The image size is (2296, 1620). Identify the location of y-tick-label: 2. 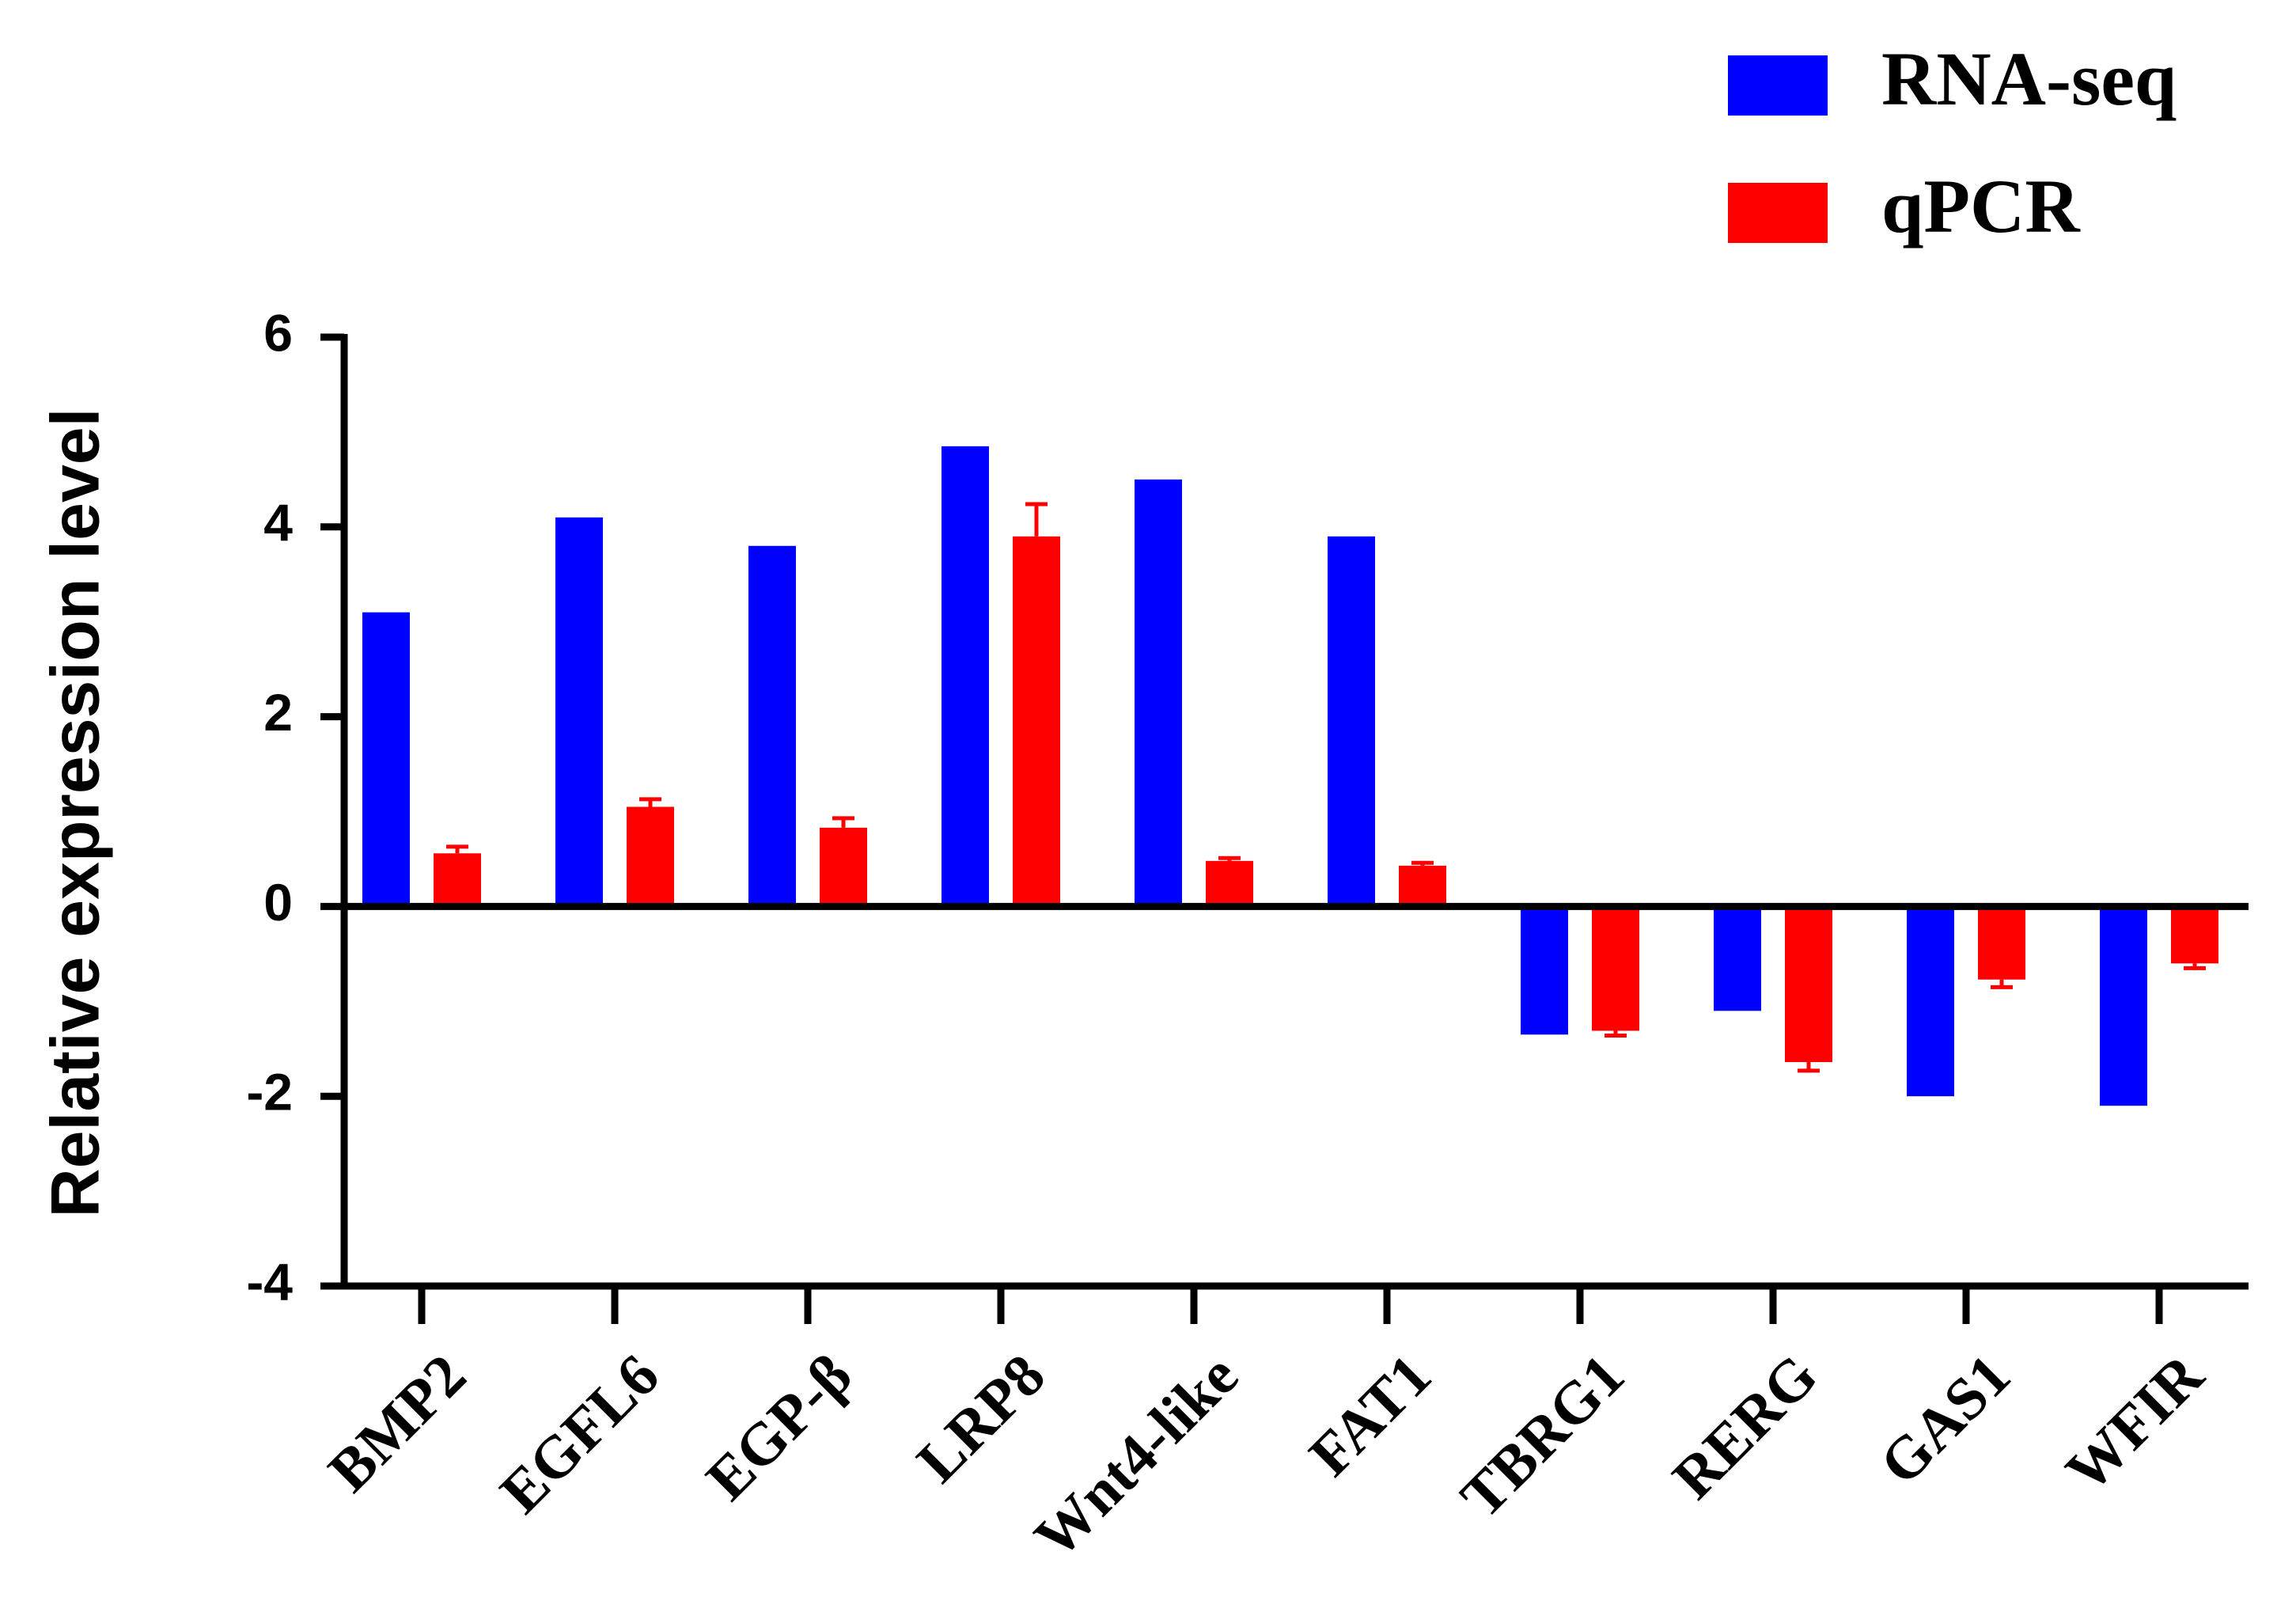
(278, 712).